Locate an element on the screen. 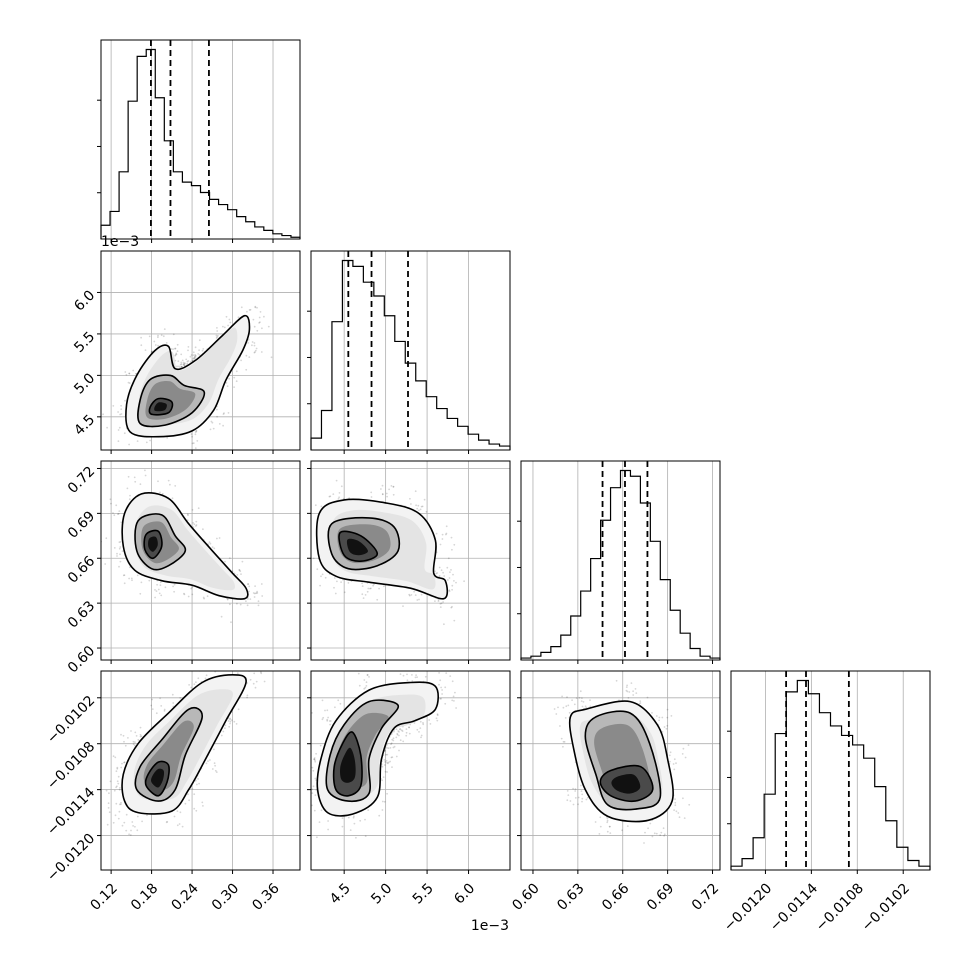 This screenshot has width=970, height=970. density-fill is located at coordinates (621, 761).